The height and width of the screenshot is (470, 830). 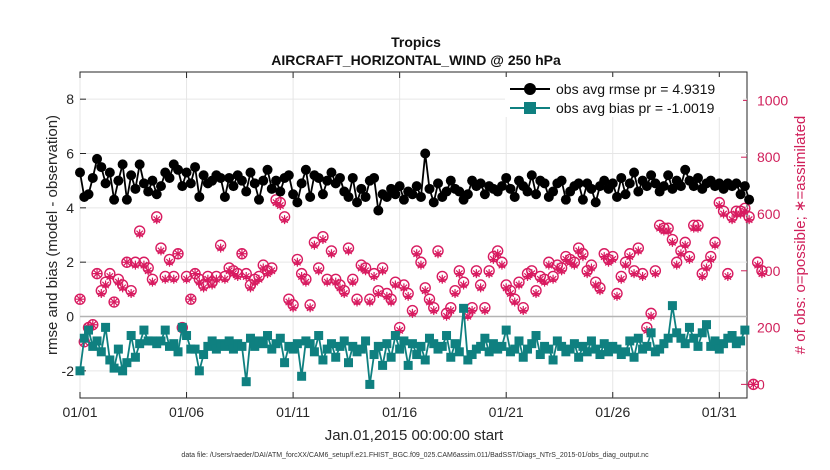 I want to click on y-tick-label: 0, so click(x=70, y=317).